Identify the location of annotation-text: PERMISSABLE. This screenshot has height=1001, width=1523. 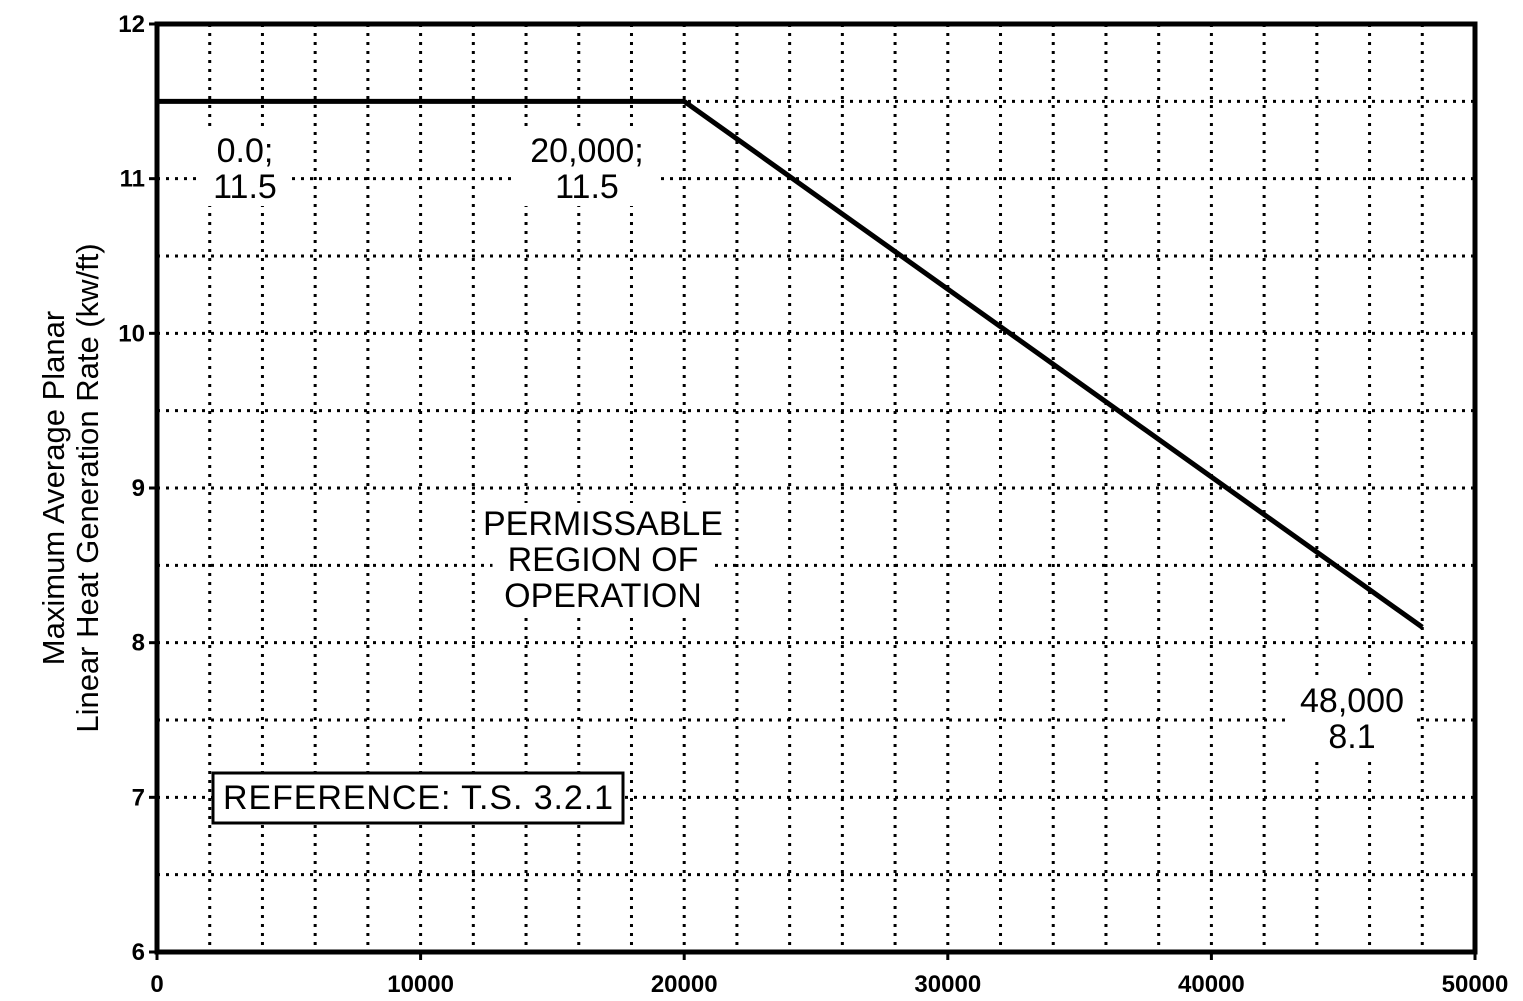
(603, 524).